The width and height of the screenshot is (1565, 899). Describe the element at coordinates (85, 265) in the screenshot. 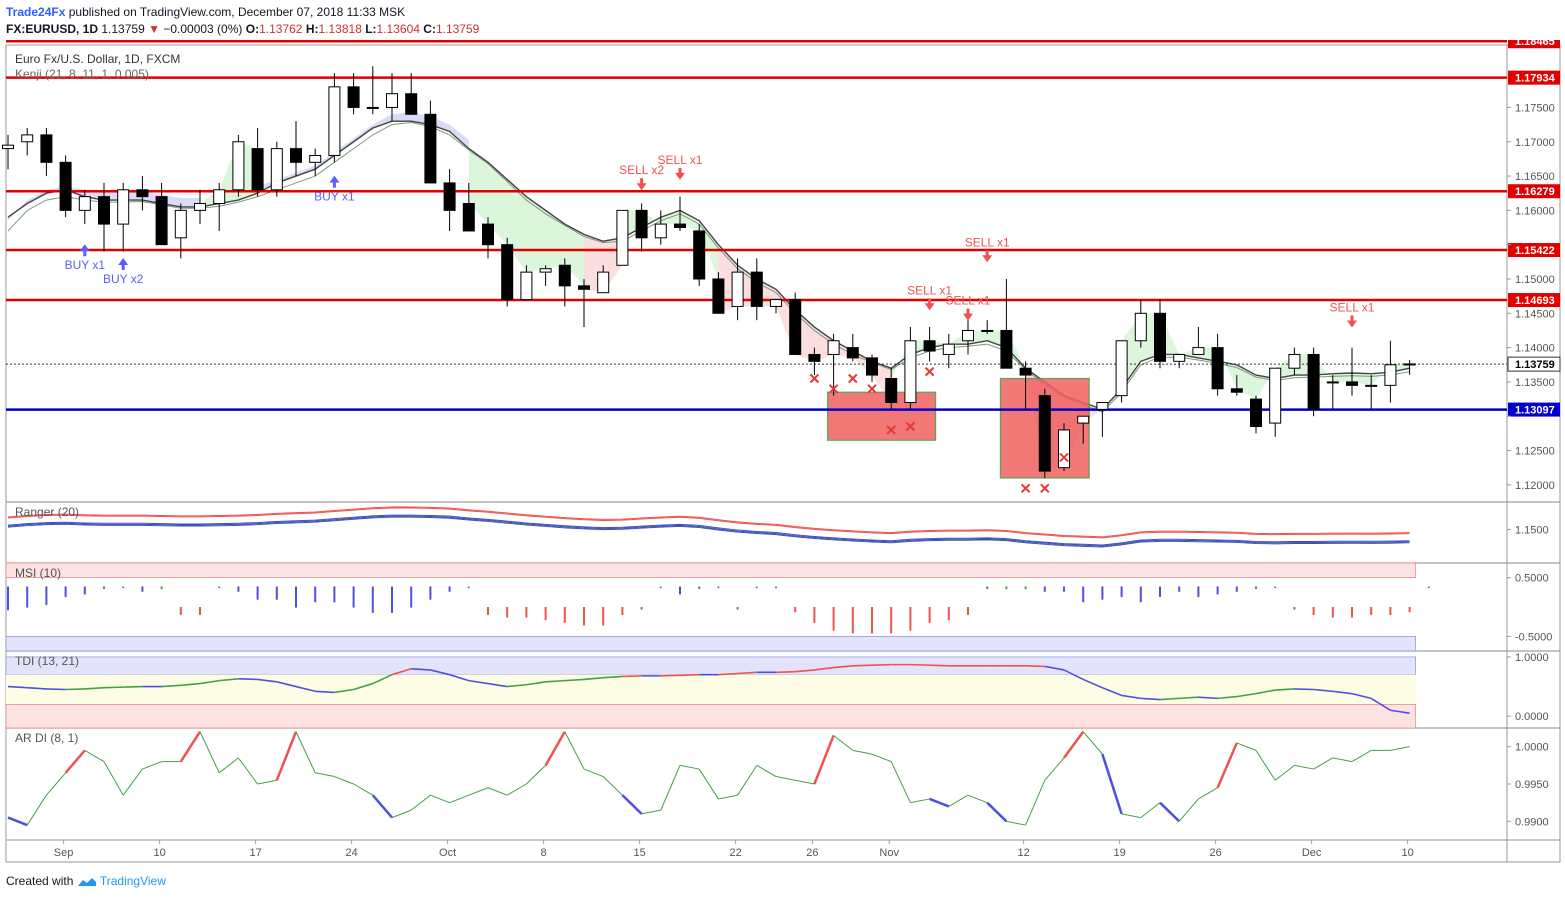

I see `buy-signal-label: BUY x1` at that location.